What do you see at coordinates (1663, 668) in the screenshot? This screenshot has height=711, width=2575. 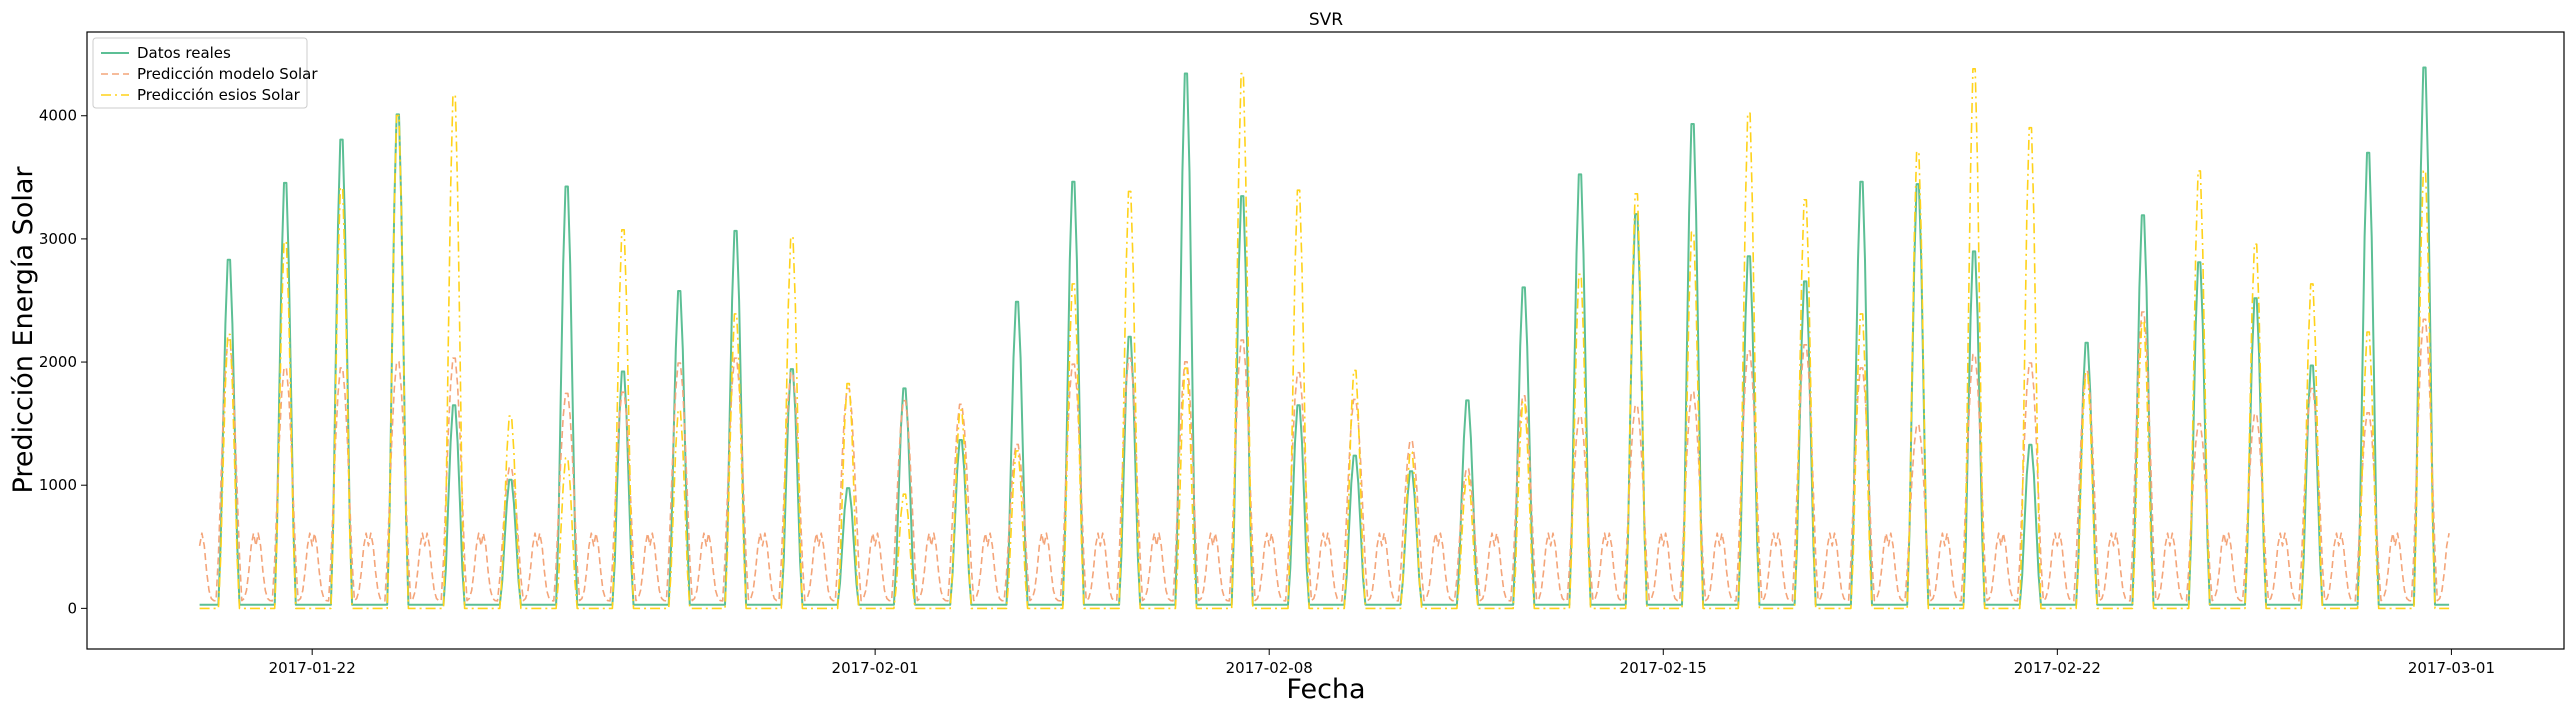 I see `x-tick-label: 2017-02-15` at bounding box center [1663, 668].